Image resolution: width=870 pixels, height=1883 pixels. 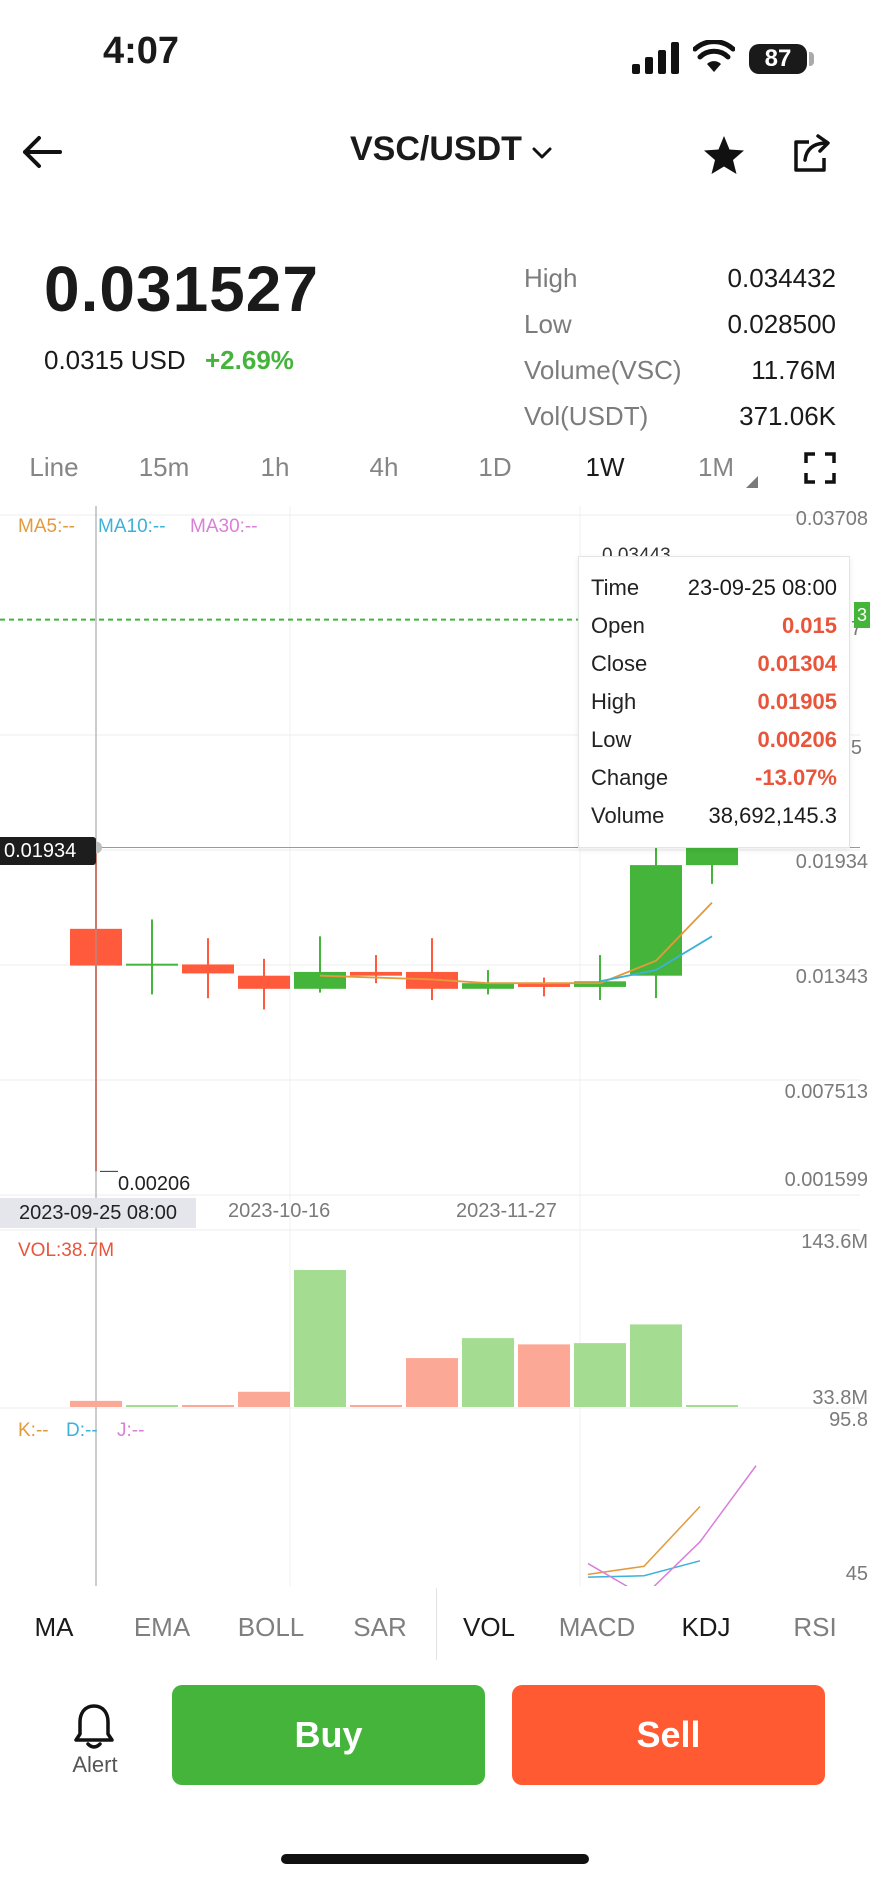 I want to click on ma30-legend: MA30:--, so click(x=224, y=526).